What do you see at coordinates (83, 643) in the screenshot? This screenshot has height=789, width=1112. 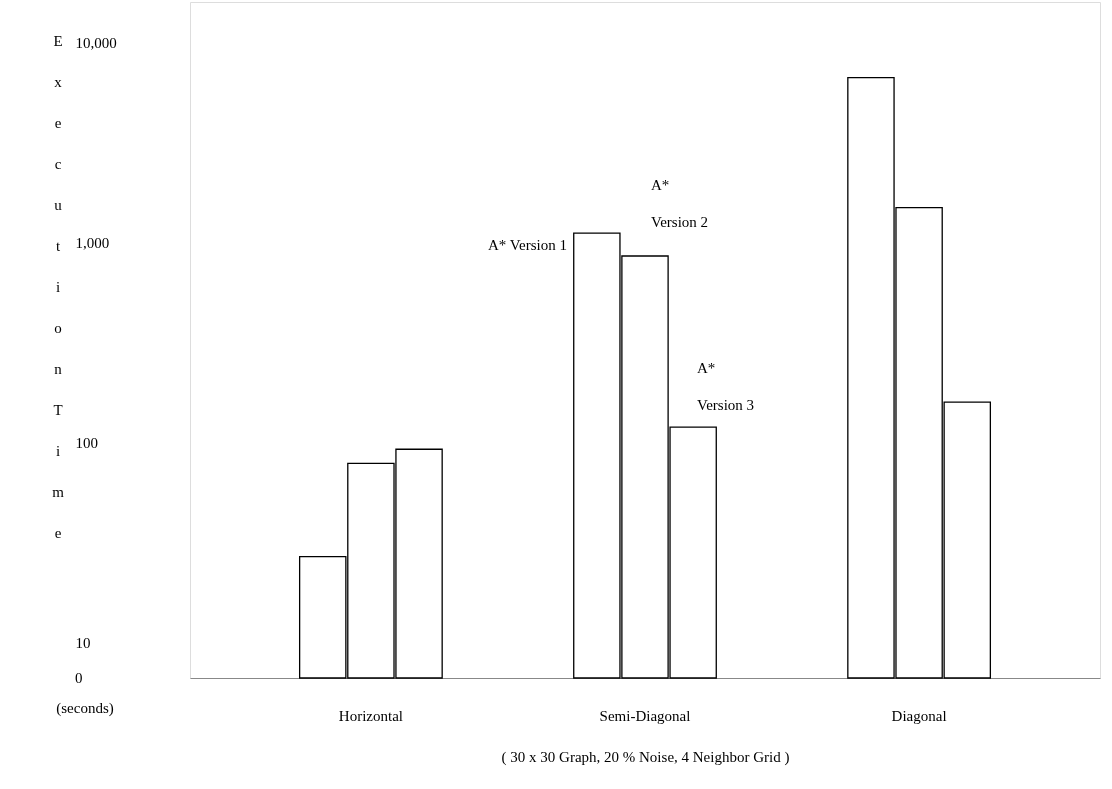 I see `y-tick-label: 10` at bounding box center [83, 643].